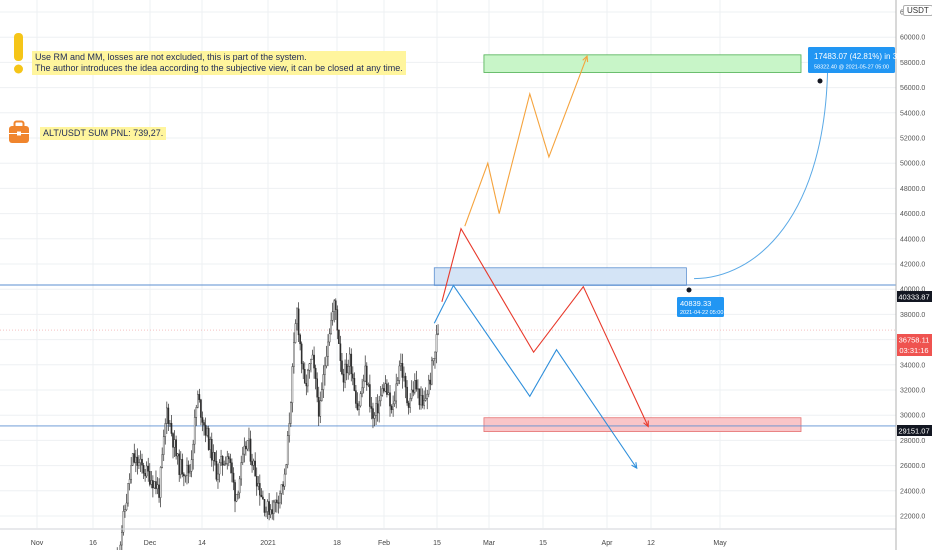  Describe the element at coordinates (912, 88) in the screenshot. I see `y-tick-label: 56000.0` at that location.